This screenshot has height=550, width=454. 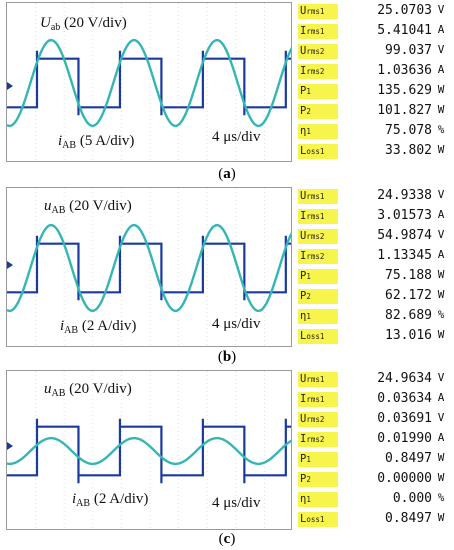 I want to click on measurement-row: Loss1 13.016 W, so click(x=374, y=337).